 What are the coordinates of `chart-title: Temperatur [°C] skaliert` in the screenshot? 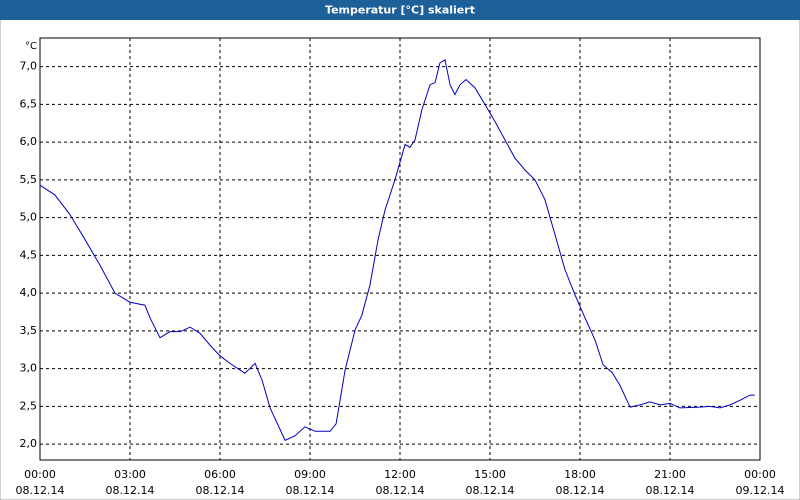 It's located at (400, 10).